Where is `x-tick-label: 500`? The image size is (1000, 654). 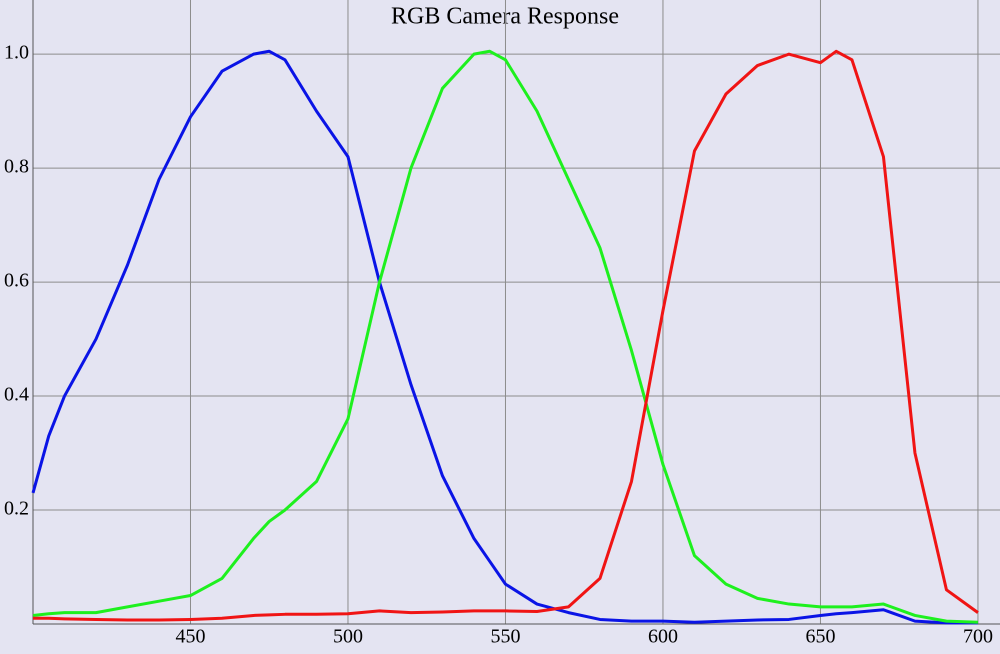 x-tick-label: 500 is located at coordinates (348, 637).